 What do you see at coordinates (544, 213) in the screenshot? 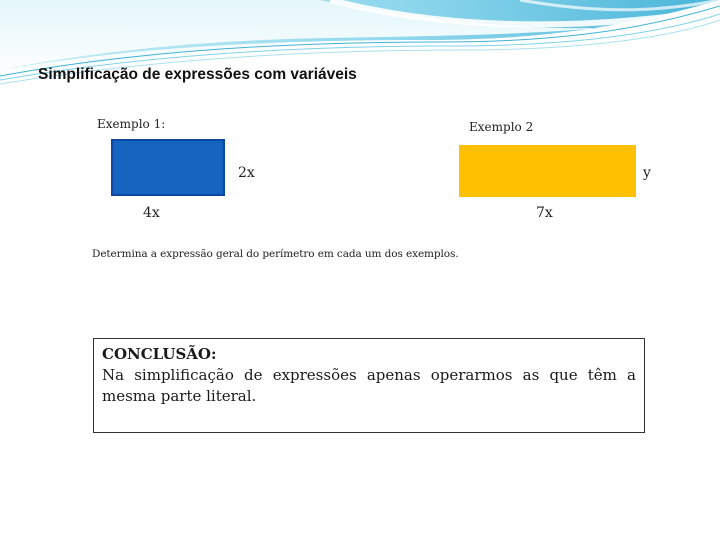
I see `example-2-width-label: 7x` at bounding box center [544, 213].